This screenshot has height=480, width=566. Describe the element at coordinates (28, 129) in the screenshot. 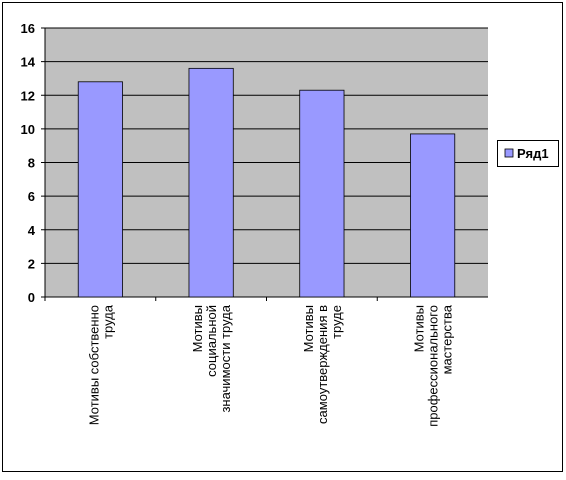

I see `y-tick-label: 10` at that location.